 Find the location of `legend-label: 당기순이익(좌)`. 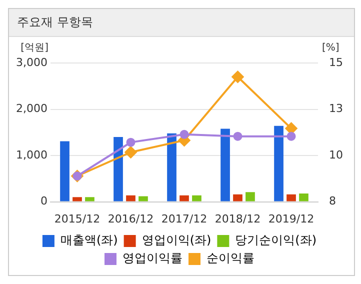

legend-label: 당기순이익(좌) is located at coordinates (276, 240).